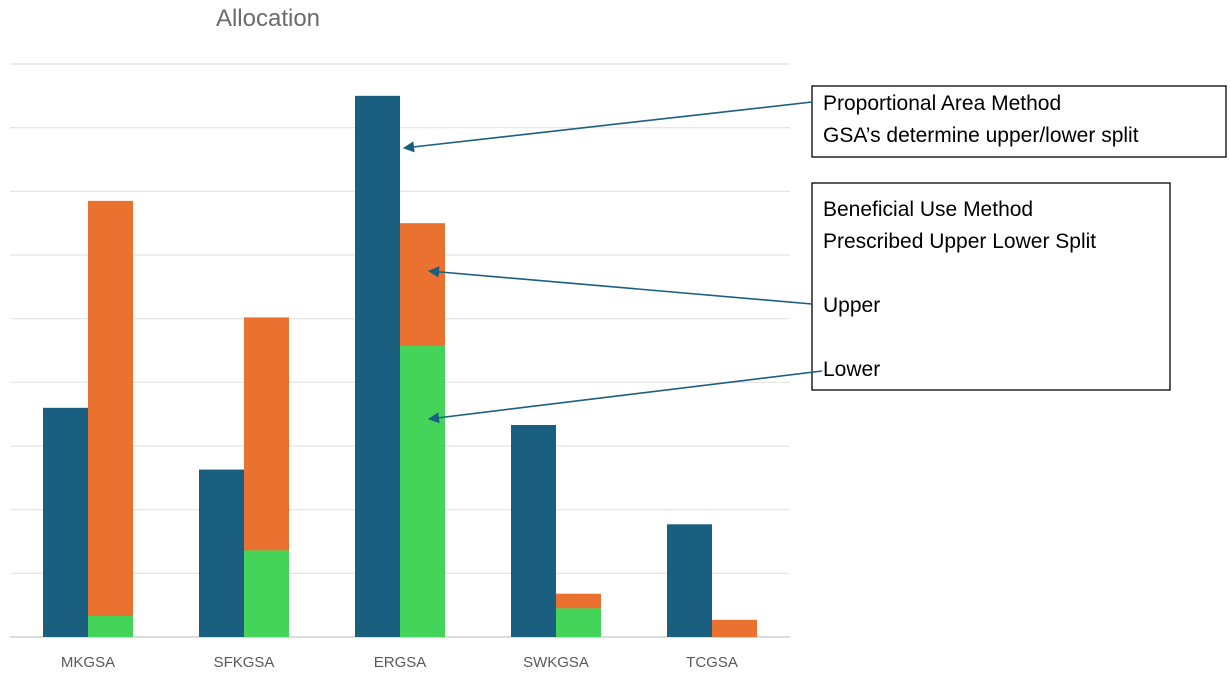 Image resolution: width=1230 pixels, height=674 pixels. What do you see at coordinates (620, 285) in the screenshot?
I see `arrow-upper` at bounding box center [620, 285].